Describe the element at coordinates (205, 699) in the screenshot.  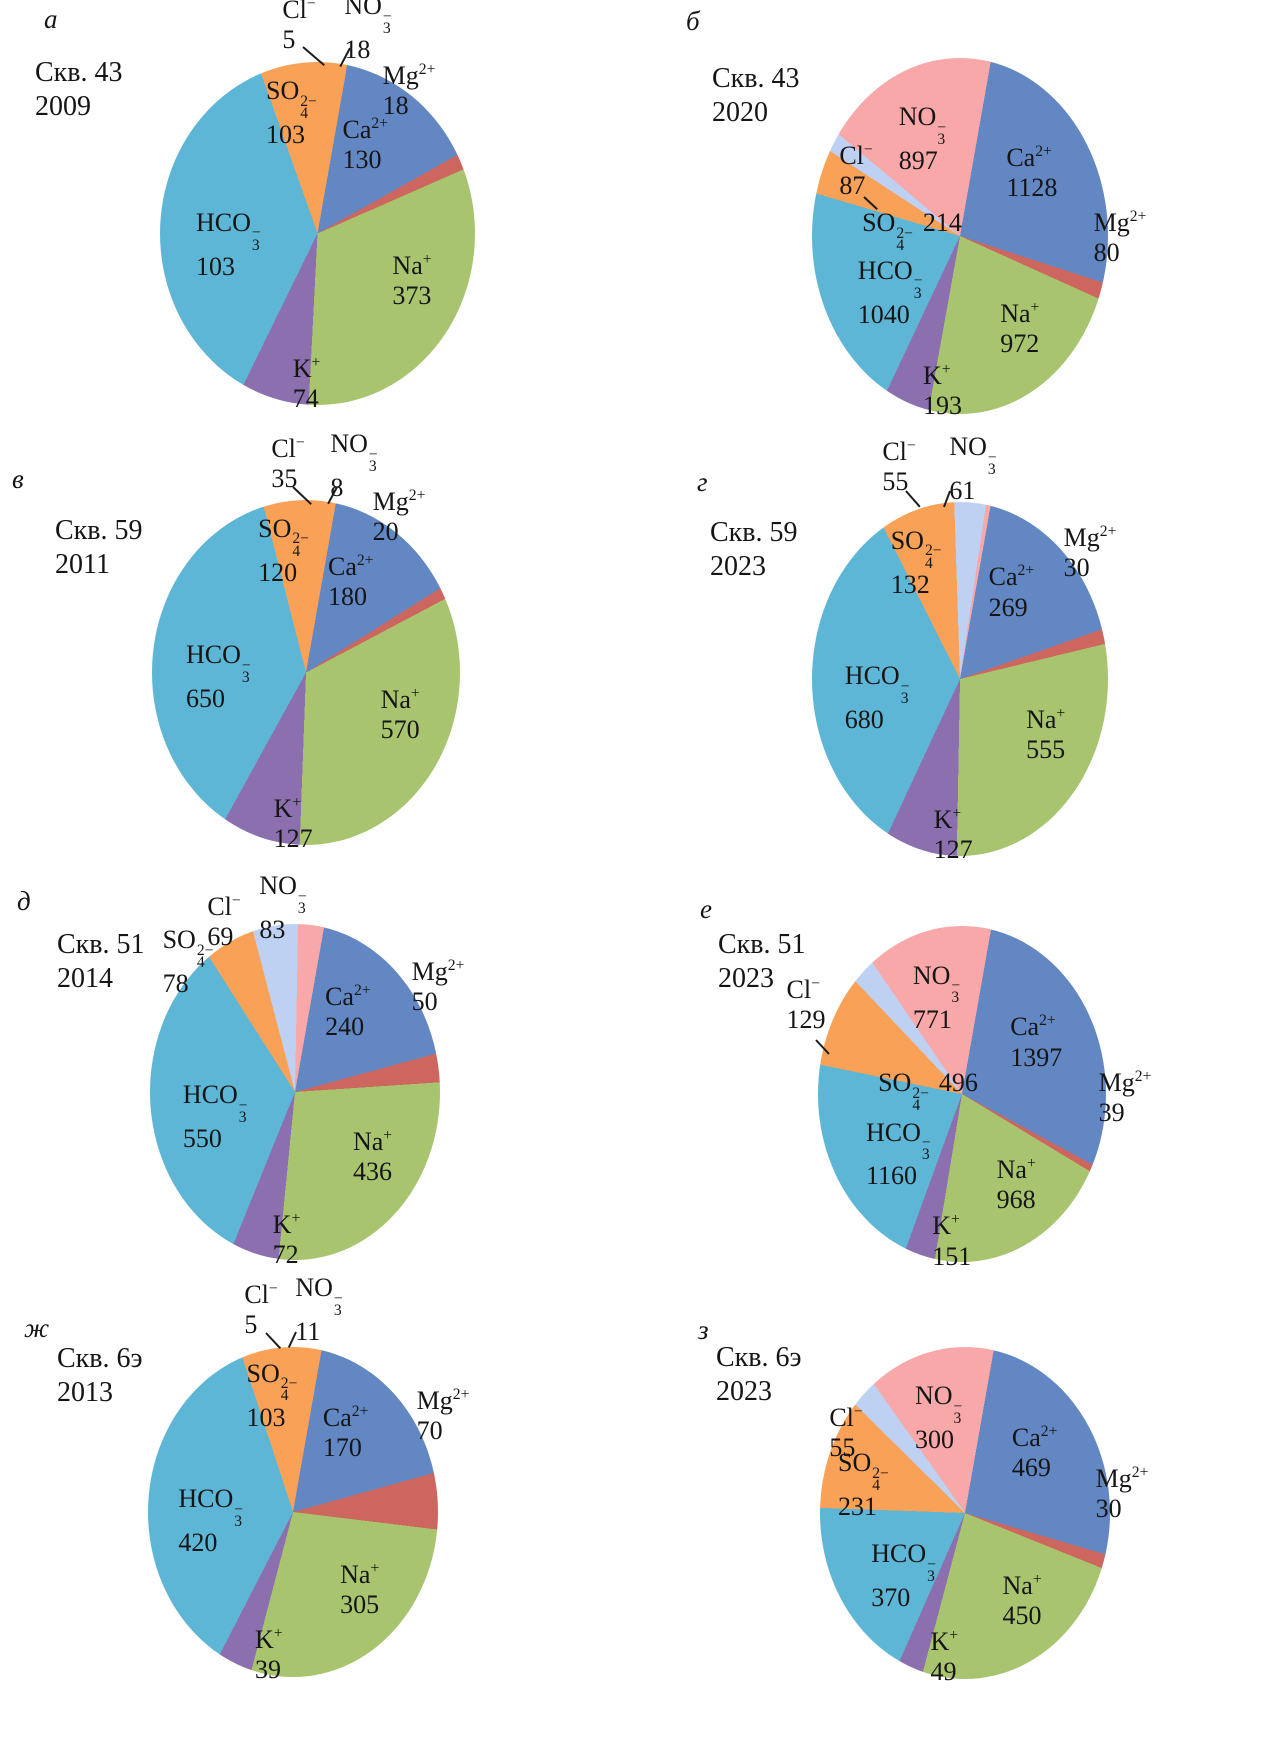
I see `slice-value-hco3: 650` at that location.